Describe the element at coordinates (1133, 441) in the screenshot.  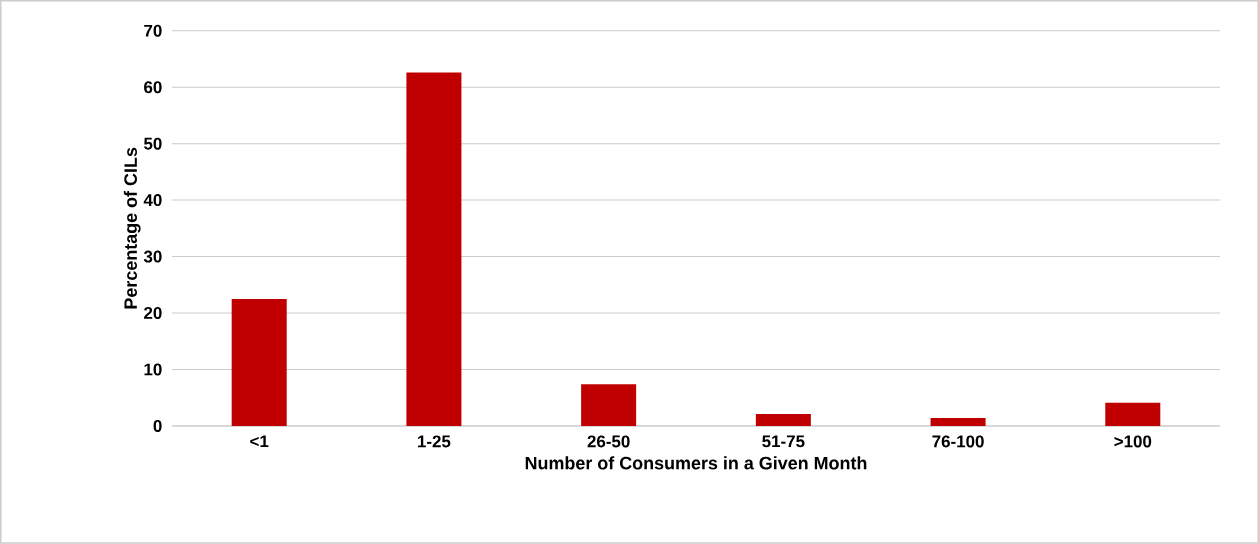
I see `x-tick-label: >100` at that location.